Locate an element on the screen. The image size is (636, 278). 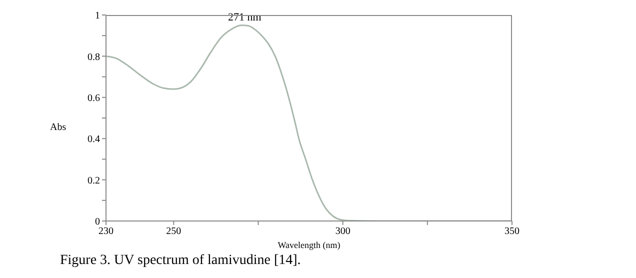
caption: Figure 3. UV spectrum of lamivudine [14]. is located at coordinates (180, 261).